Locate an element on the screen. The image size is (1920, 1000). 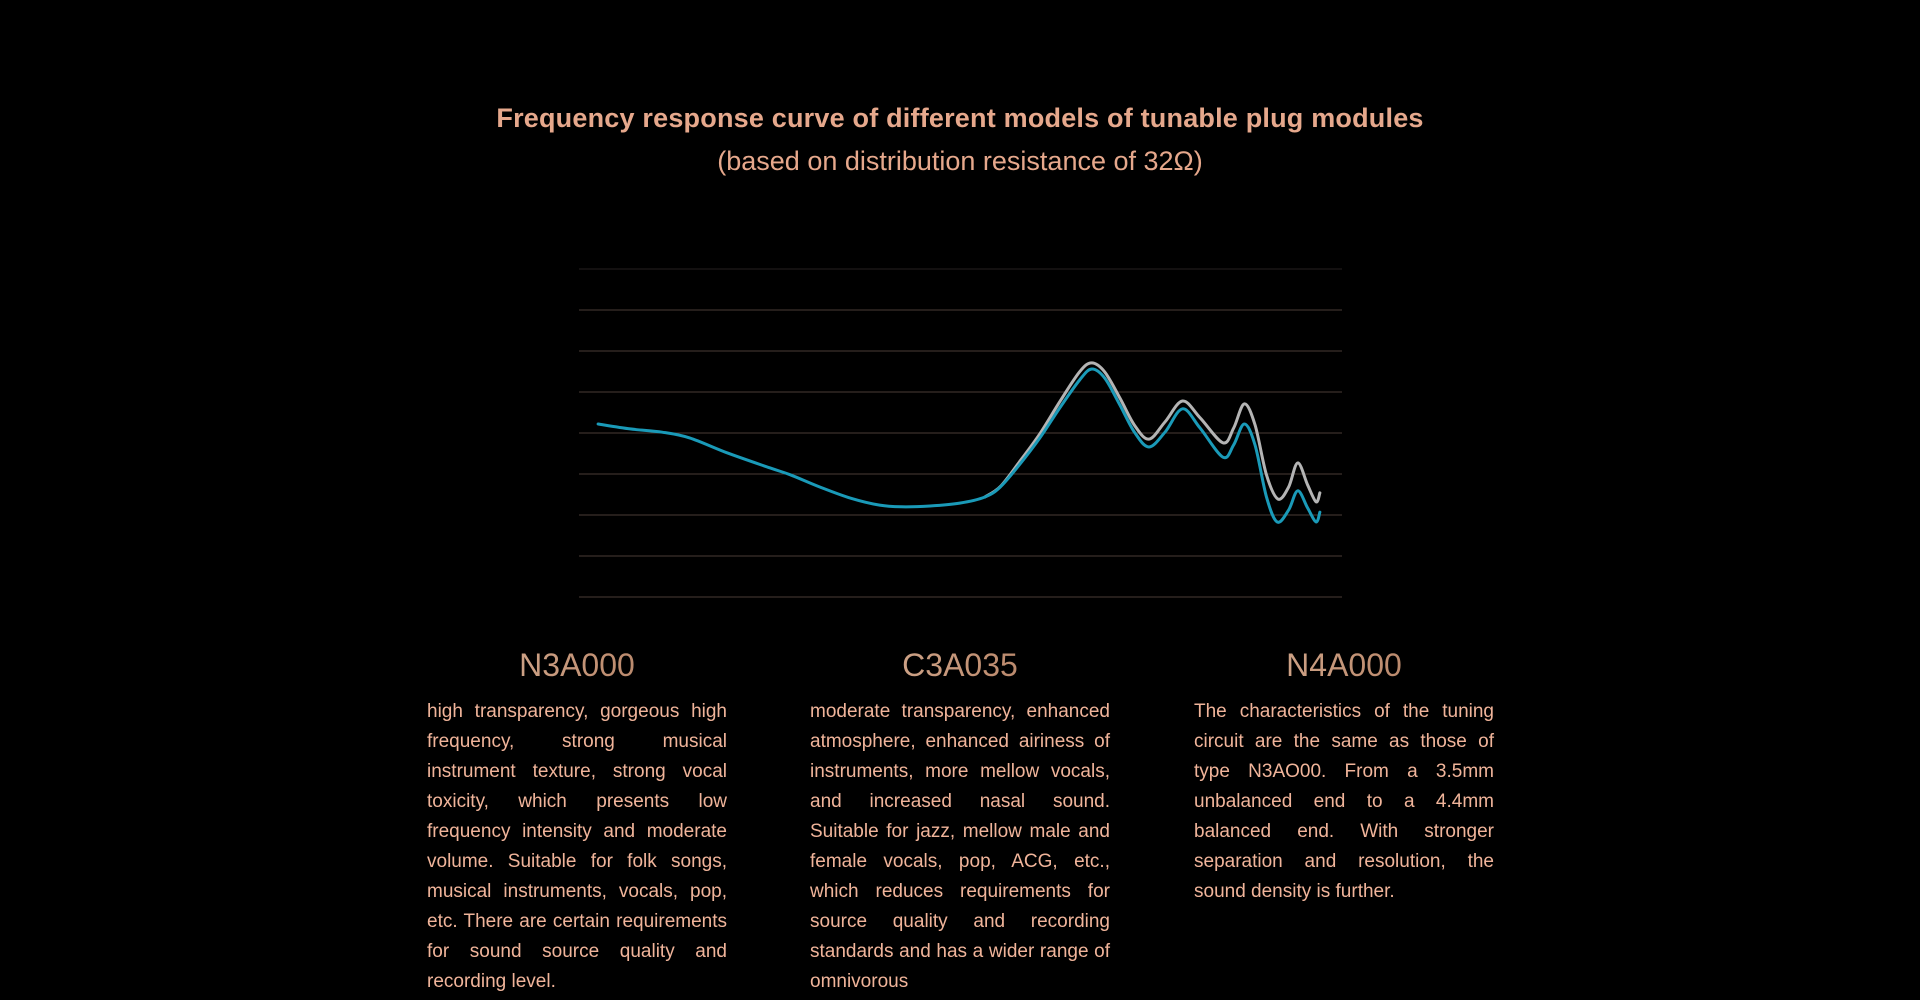
series-line-teal is located at coordinates (959, 445).